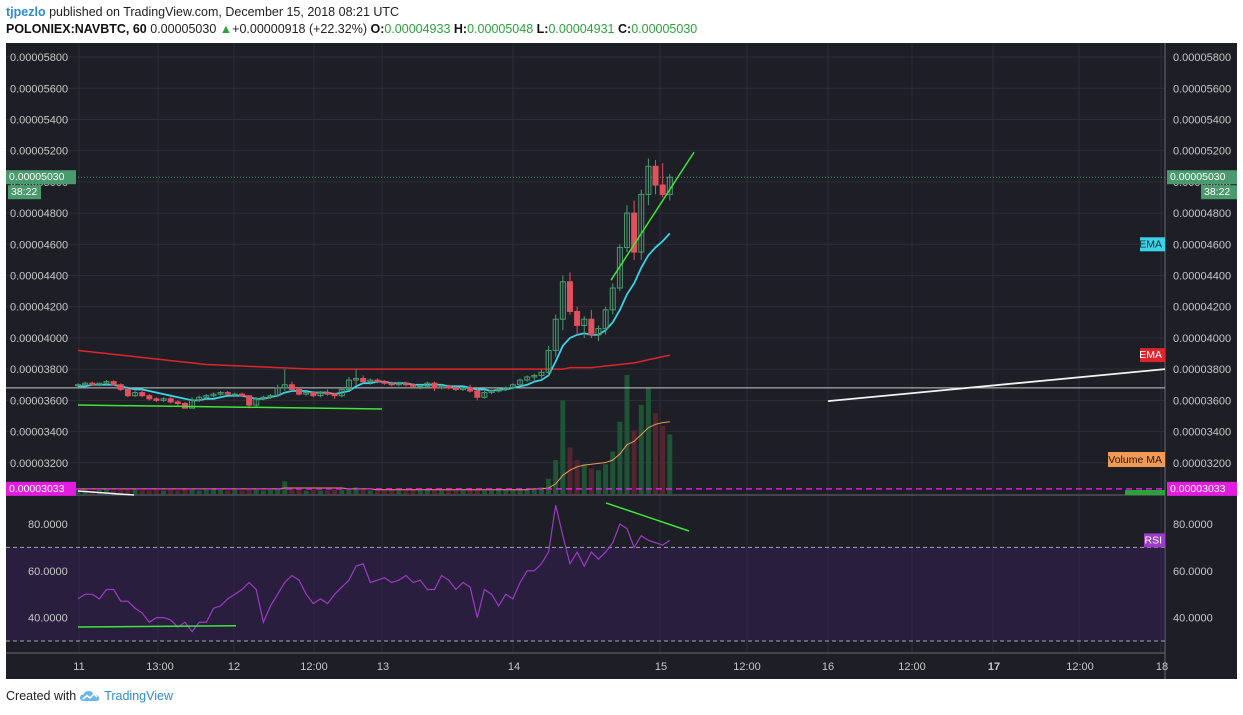 Image resolution: width=1243 pixels, height=715 pixels. I want to click on price-tick-label-left: 0.00005400, so click(39, 120).